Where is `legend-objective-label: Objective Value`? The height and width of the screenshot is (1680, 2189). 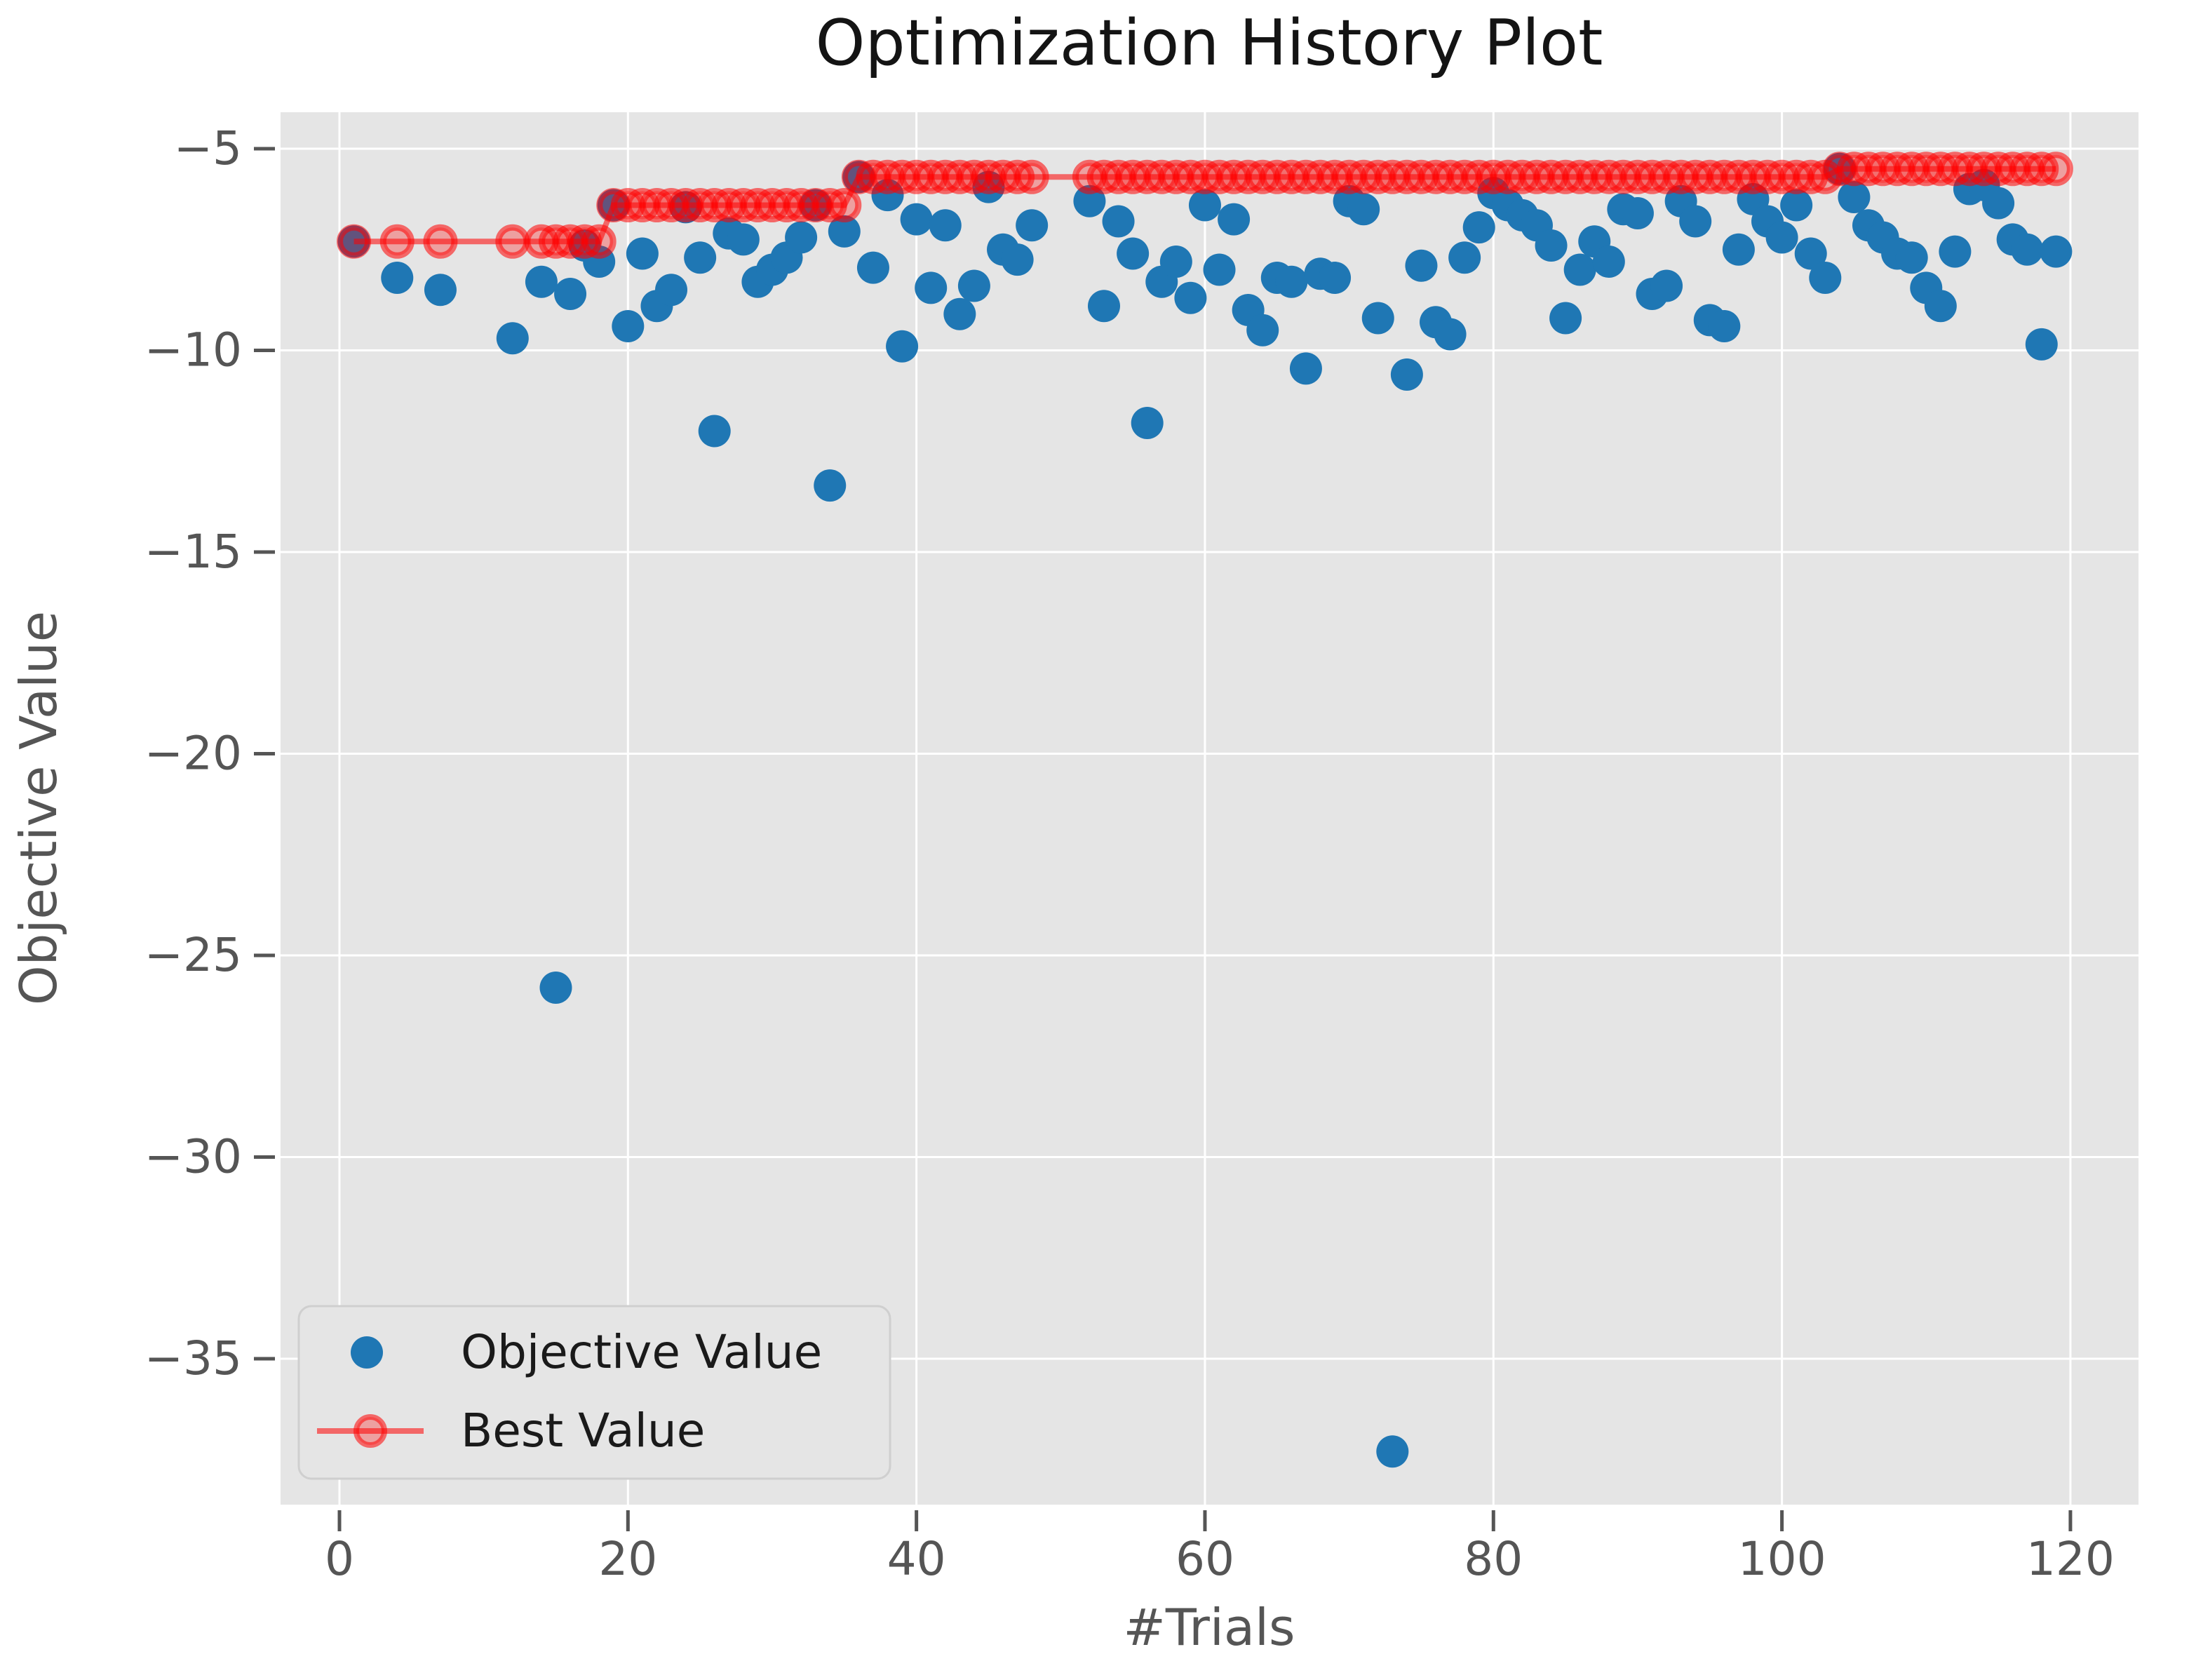 legend-objective-label: Objective Value is located at coordinates (641, 1352).